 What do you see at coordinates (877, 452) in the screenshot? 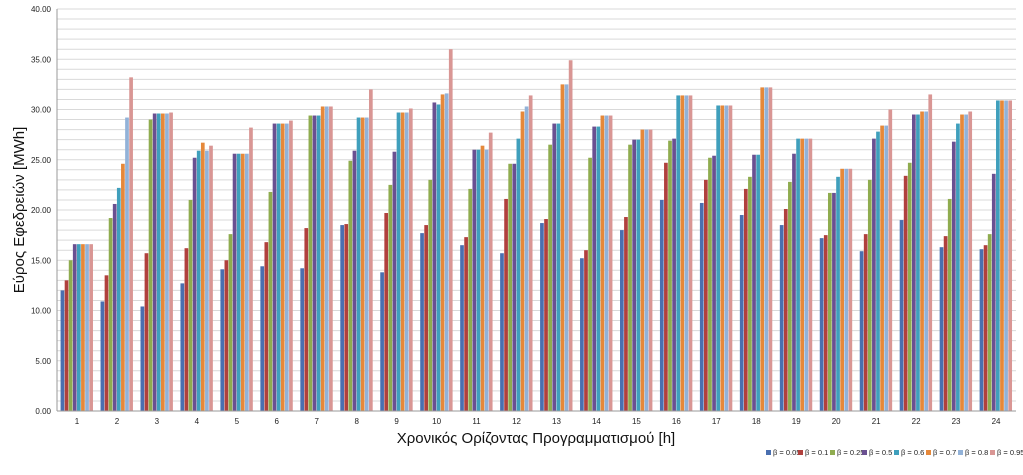
I see `legend-item: β = 0.5` at bounding box center [877, 452].